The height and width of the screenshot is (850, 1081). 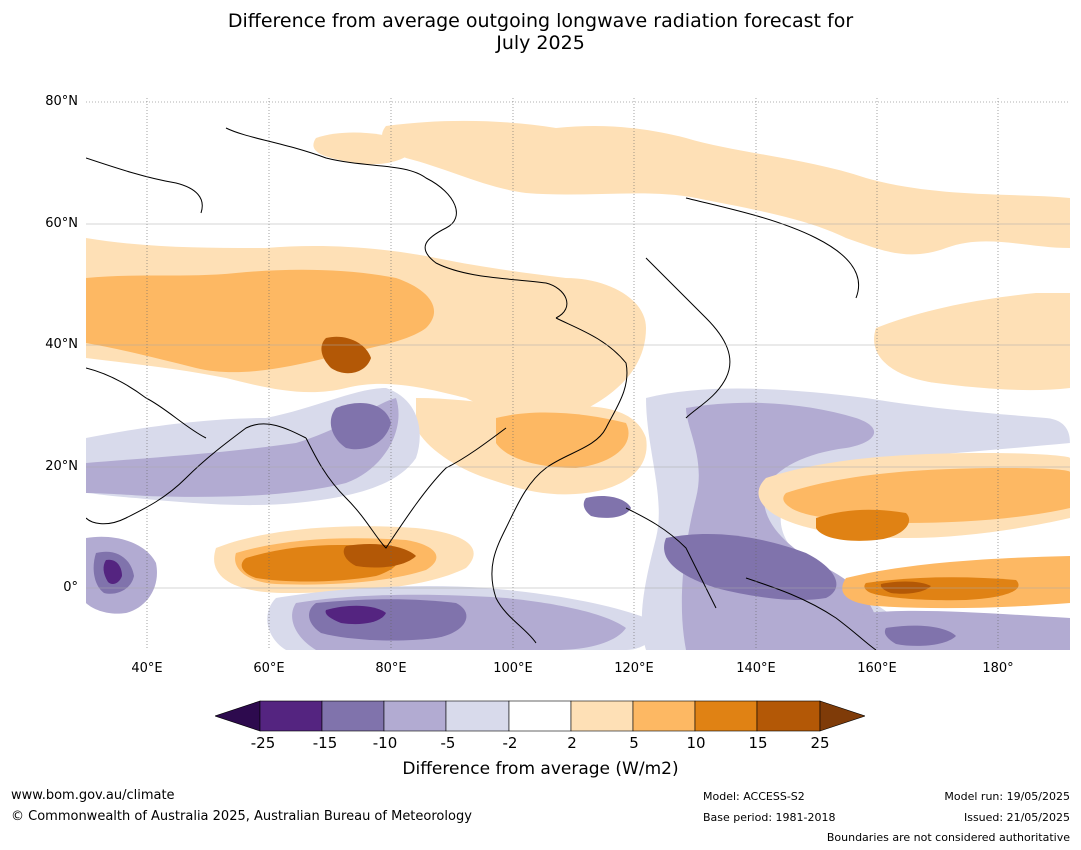 What do you see at coordinates (325, 743) in the screenshot?
I see `colorbar-tick: -15` at bounding box center [325, 743].